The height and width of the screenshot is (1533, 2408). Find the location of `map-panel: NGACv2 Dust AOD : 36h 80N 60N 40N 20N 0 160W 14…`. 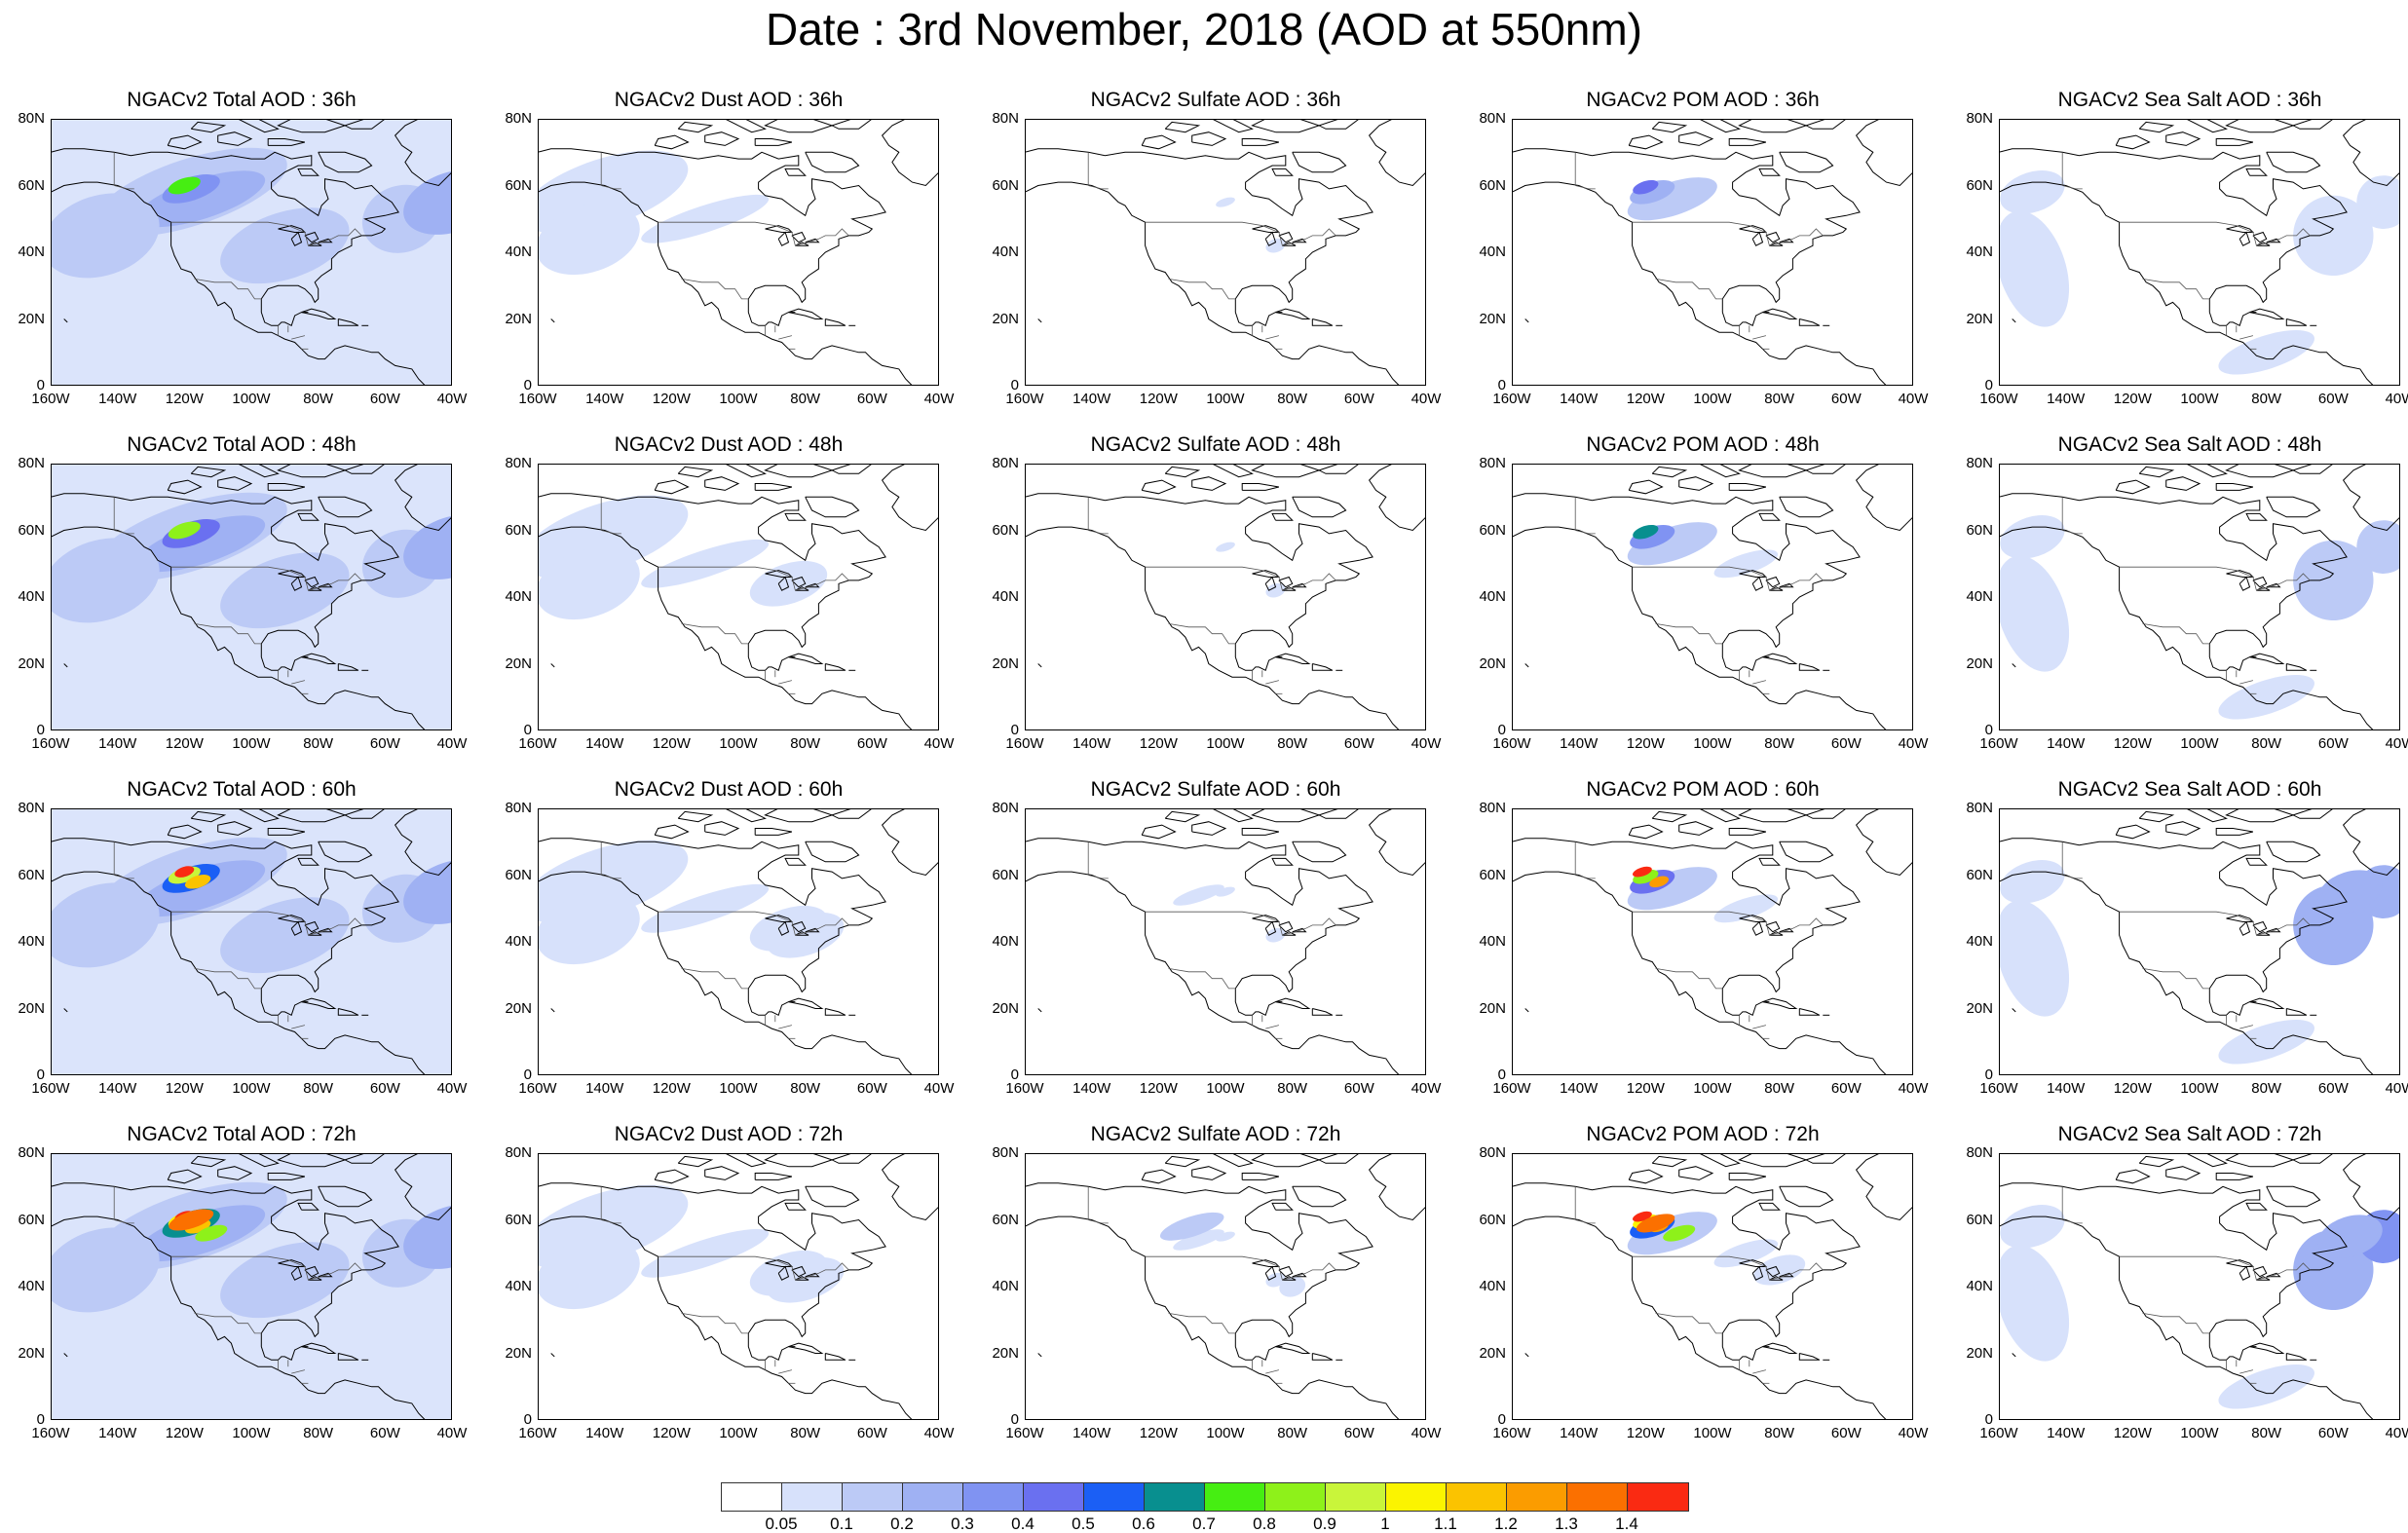

map-panel: NGACv2 Dust AOD : 36h 80N 60N 40N 20N 0 160W 14… is located at coordinates (727, 260).